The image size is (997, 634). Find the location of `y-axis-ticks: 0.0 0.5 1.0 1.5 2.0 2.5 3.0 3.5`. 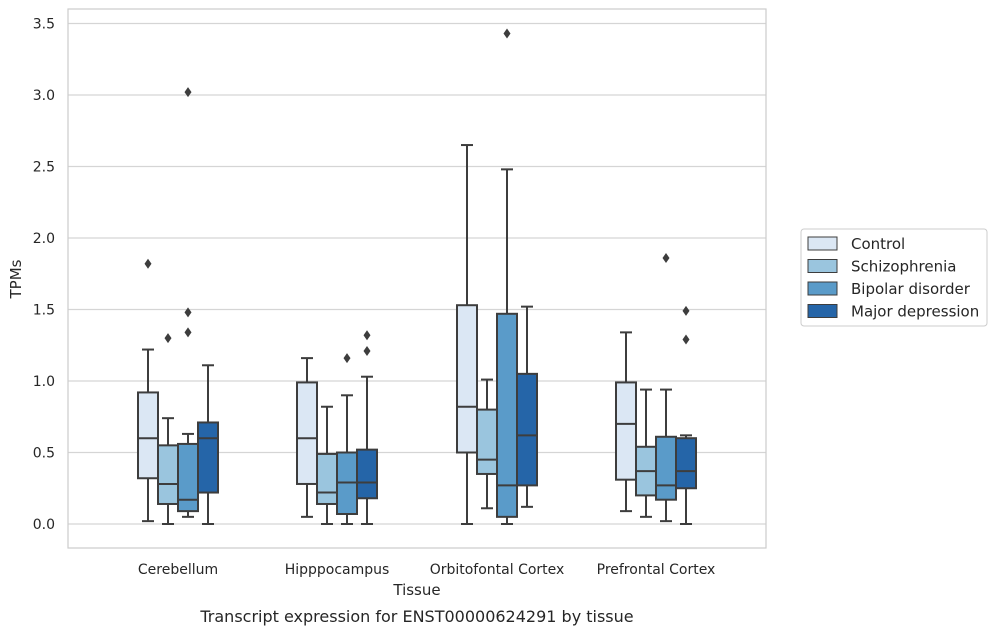

y-axis-ticks: 0.0 0.5 1.0 1.5 2.0 2.5 3.0 3.5 is located at coordinates (44, 275).